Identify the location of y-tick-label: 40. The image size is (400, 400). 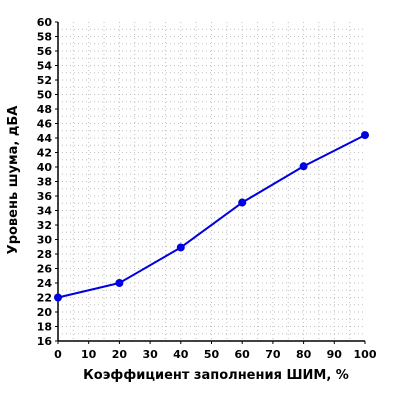
(45, 167).